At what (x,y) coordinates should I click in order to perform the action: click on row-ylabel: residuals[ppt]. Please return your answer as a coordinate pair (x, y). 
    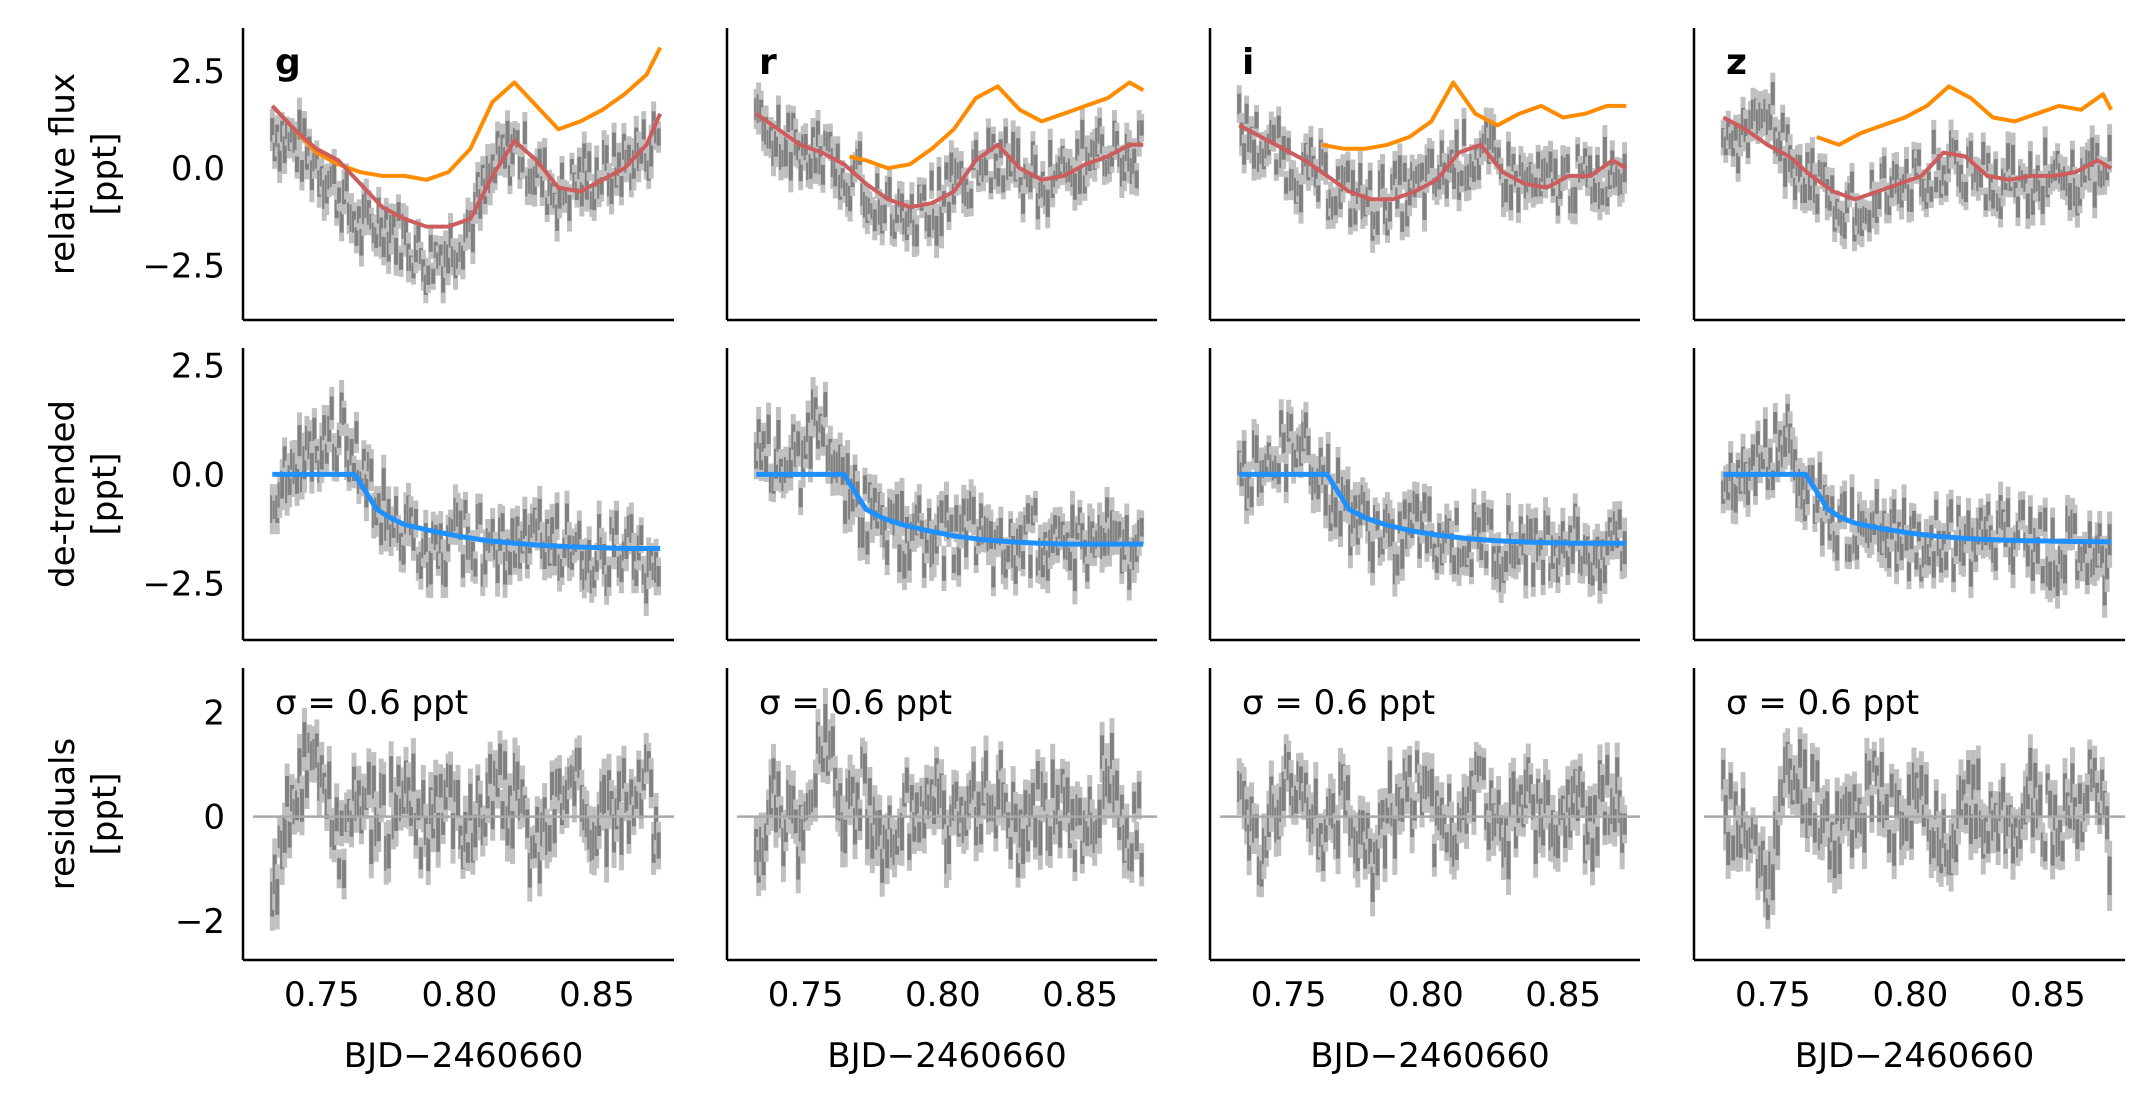
    Looking at the image, I should click on (84, 814).